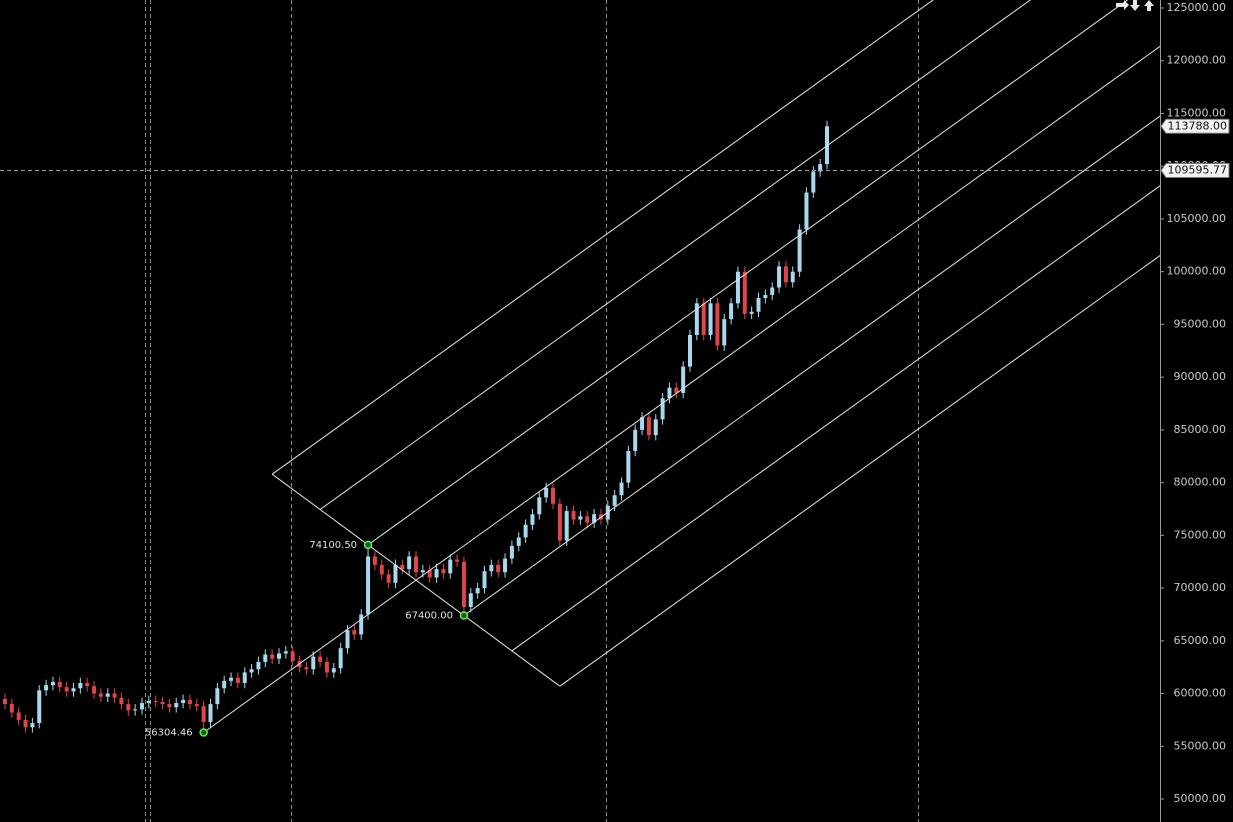 The image size is (1233, 822). What do you see at coordinates (1197, 7) in the screenshot?
I see `y-tick-label: 125000.00` at bounding box center [1197, 7].